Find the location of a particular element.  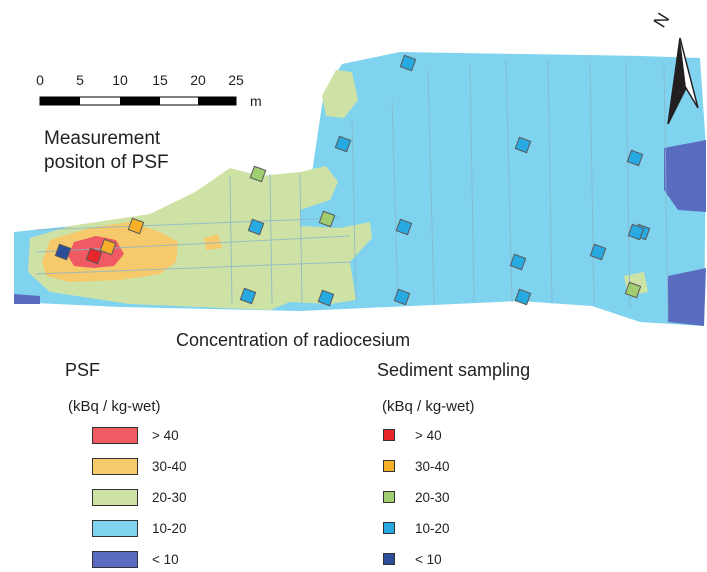

legend-sediment-label: 20-30 is located at coordinates (432, 497).